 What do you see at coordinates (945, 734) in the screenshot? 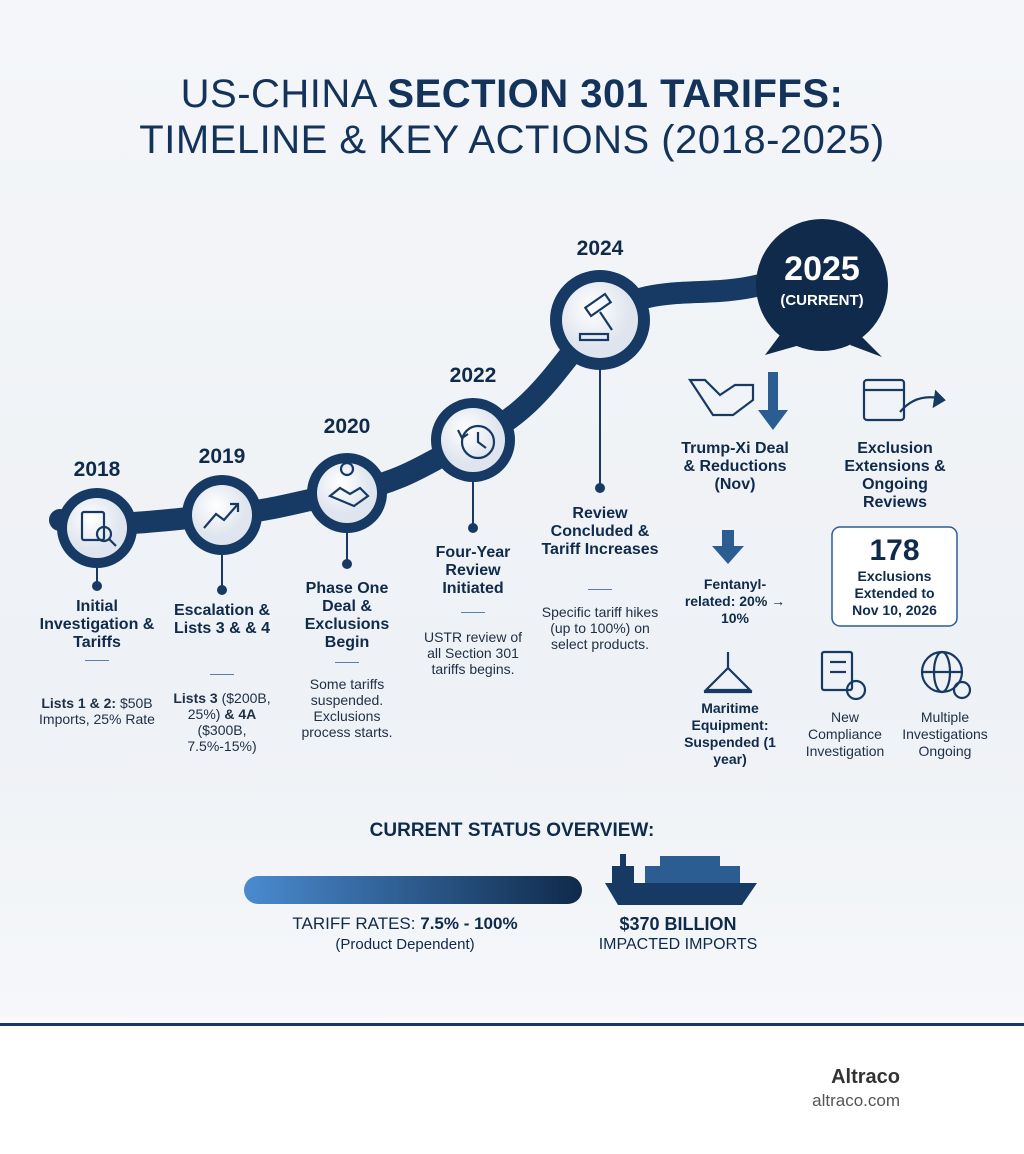
I see `multiple-text: Multiple Investigations Ongoing` at bounding box center [945, 734].